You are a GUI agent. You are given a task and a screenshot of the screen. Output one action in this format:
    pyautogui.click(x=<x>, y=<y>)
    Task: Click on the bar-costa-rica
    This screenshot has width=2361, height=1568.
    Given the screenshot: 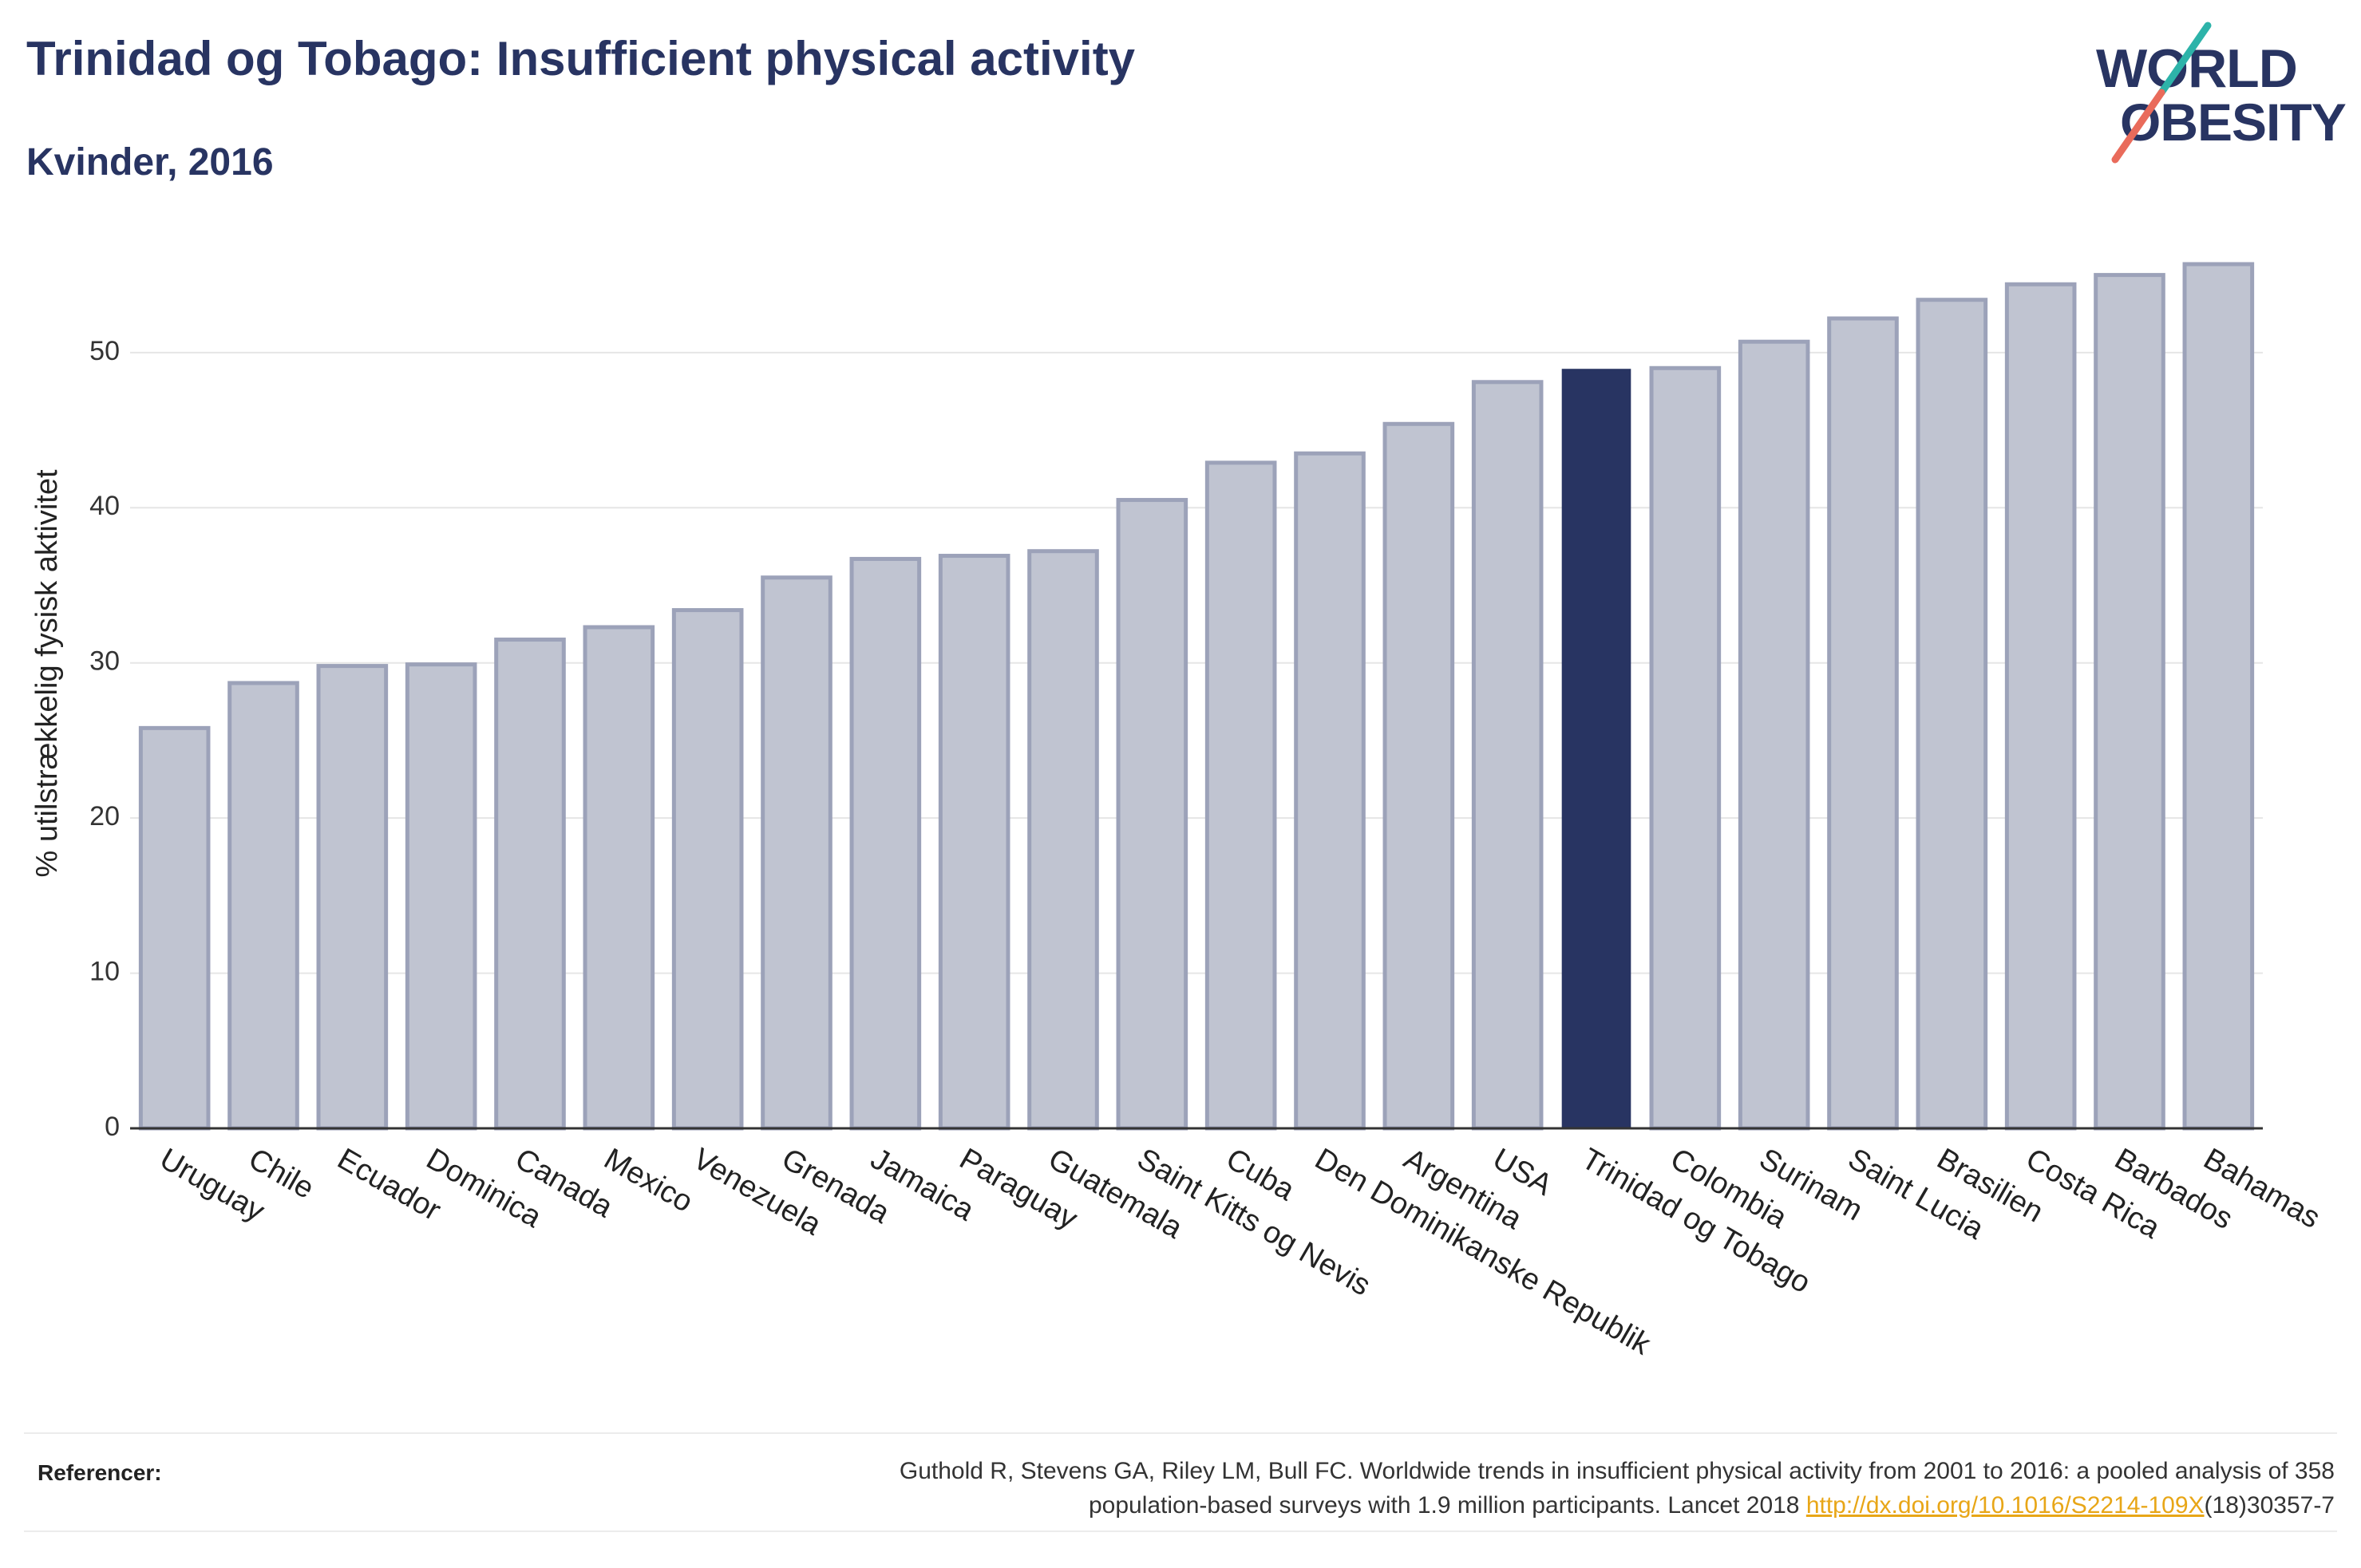 What is the action you would take?
    pyautogui.click(x=2040, y=706)
    